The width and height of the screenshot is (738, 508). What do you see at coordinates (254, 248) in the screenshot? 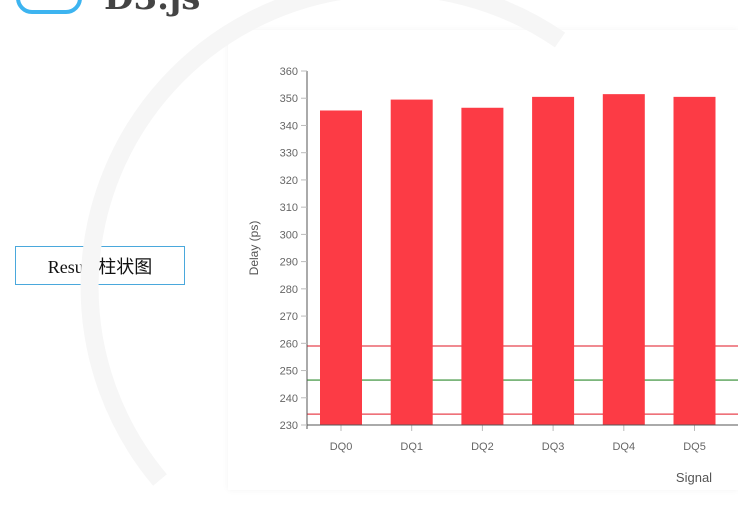
I see `y-axis-label: Delay (ps)` at bounding box center [254, 248].